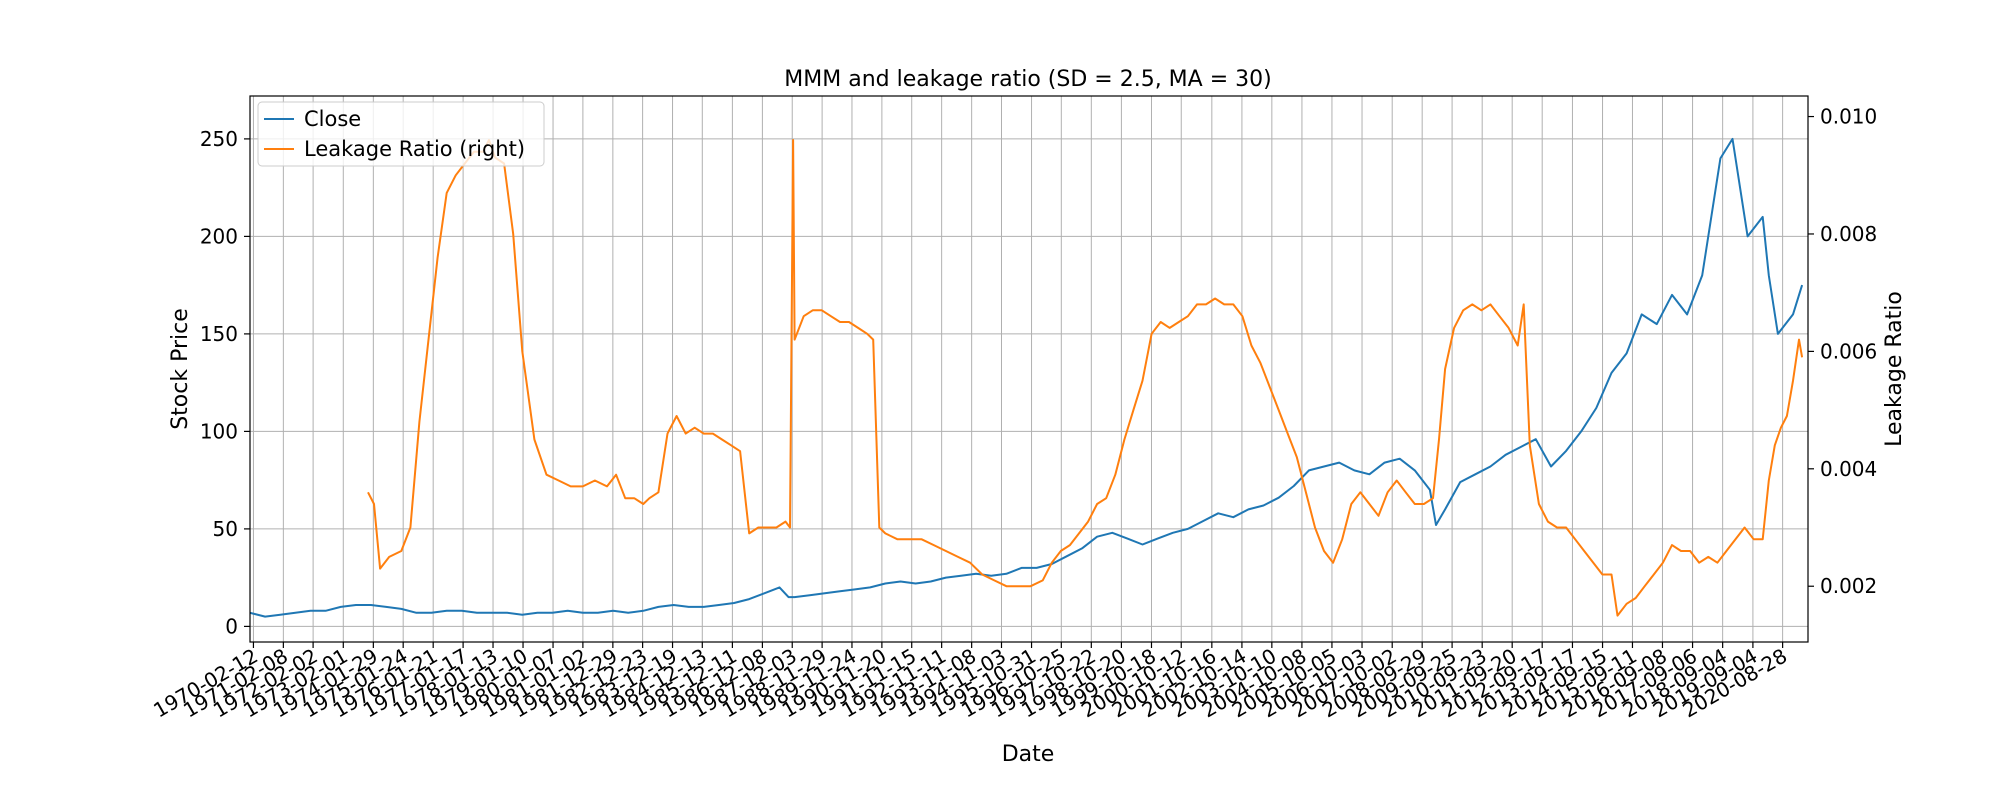 The height and width of the screenshot is (800, 2000). What do you see at coordinates (219, 236) in the screenshot?
I see `y-left-tick-label-4: 200` at bounding box center [219, 236].